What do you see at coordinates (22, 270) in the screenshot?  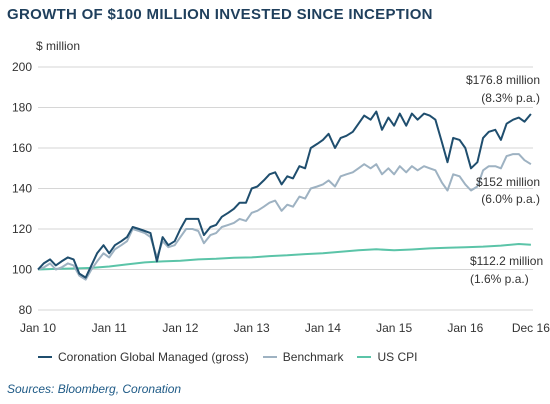 I see `y-tick-label: 100` at bounding box center [22, 270].